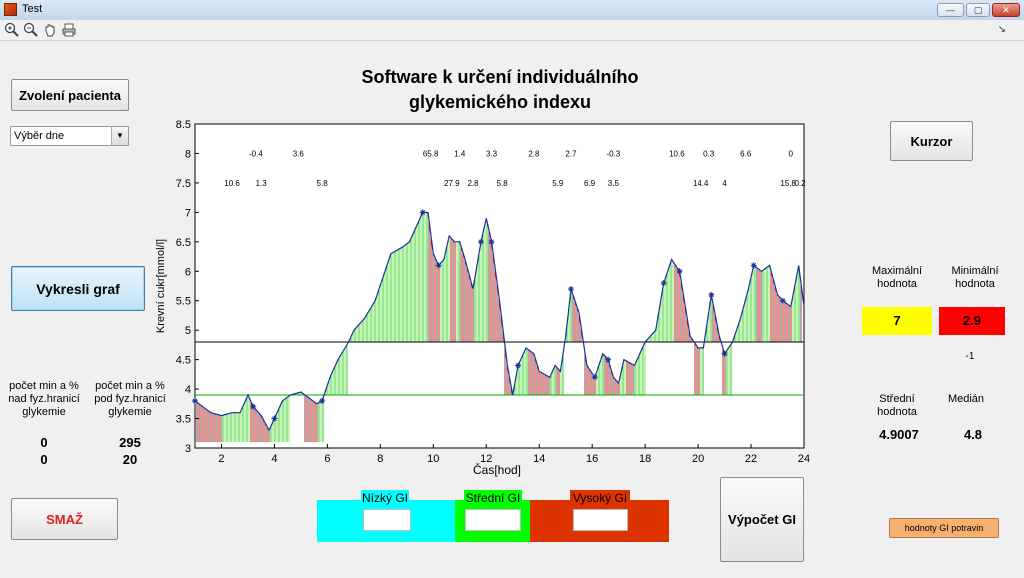 This screenshot has height=578, width=1024. Describe the element at coordinates (499, 368) in the screenshot. I see `reference-lines` at that location.